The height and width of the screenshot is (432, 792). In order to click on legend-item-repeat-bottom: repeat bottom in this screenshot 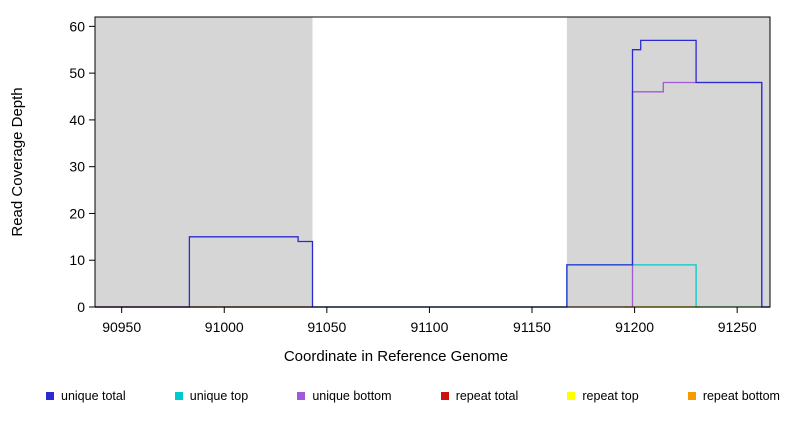, I will do `click(733, 396)`.